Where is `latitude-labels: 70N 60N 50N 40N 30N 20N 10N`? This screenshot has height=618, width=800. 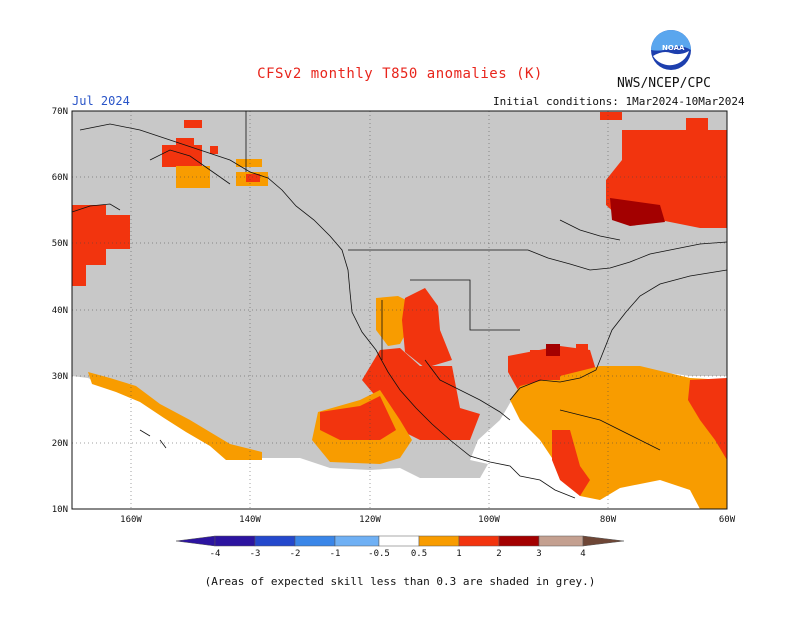
latitude-labels: 70N 60N 50N 40N 30N 20N 10N is located at coordinates (60, 311).